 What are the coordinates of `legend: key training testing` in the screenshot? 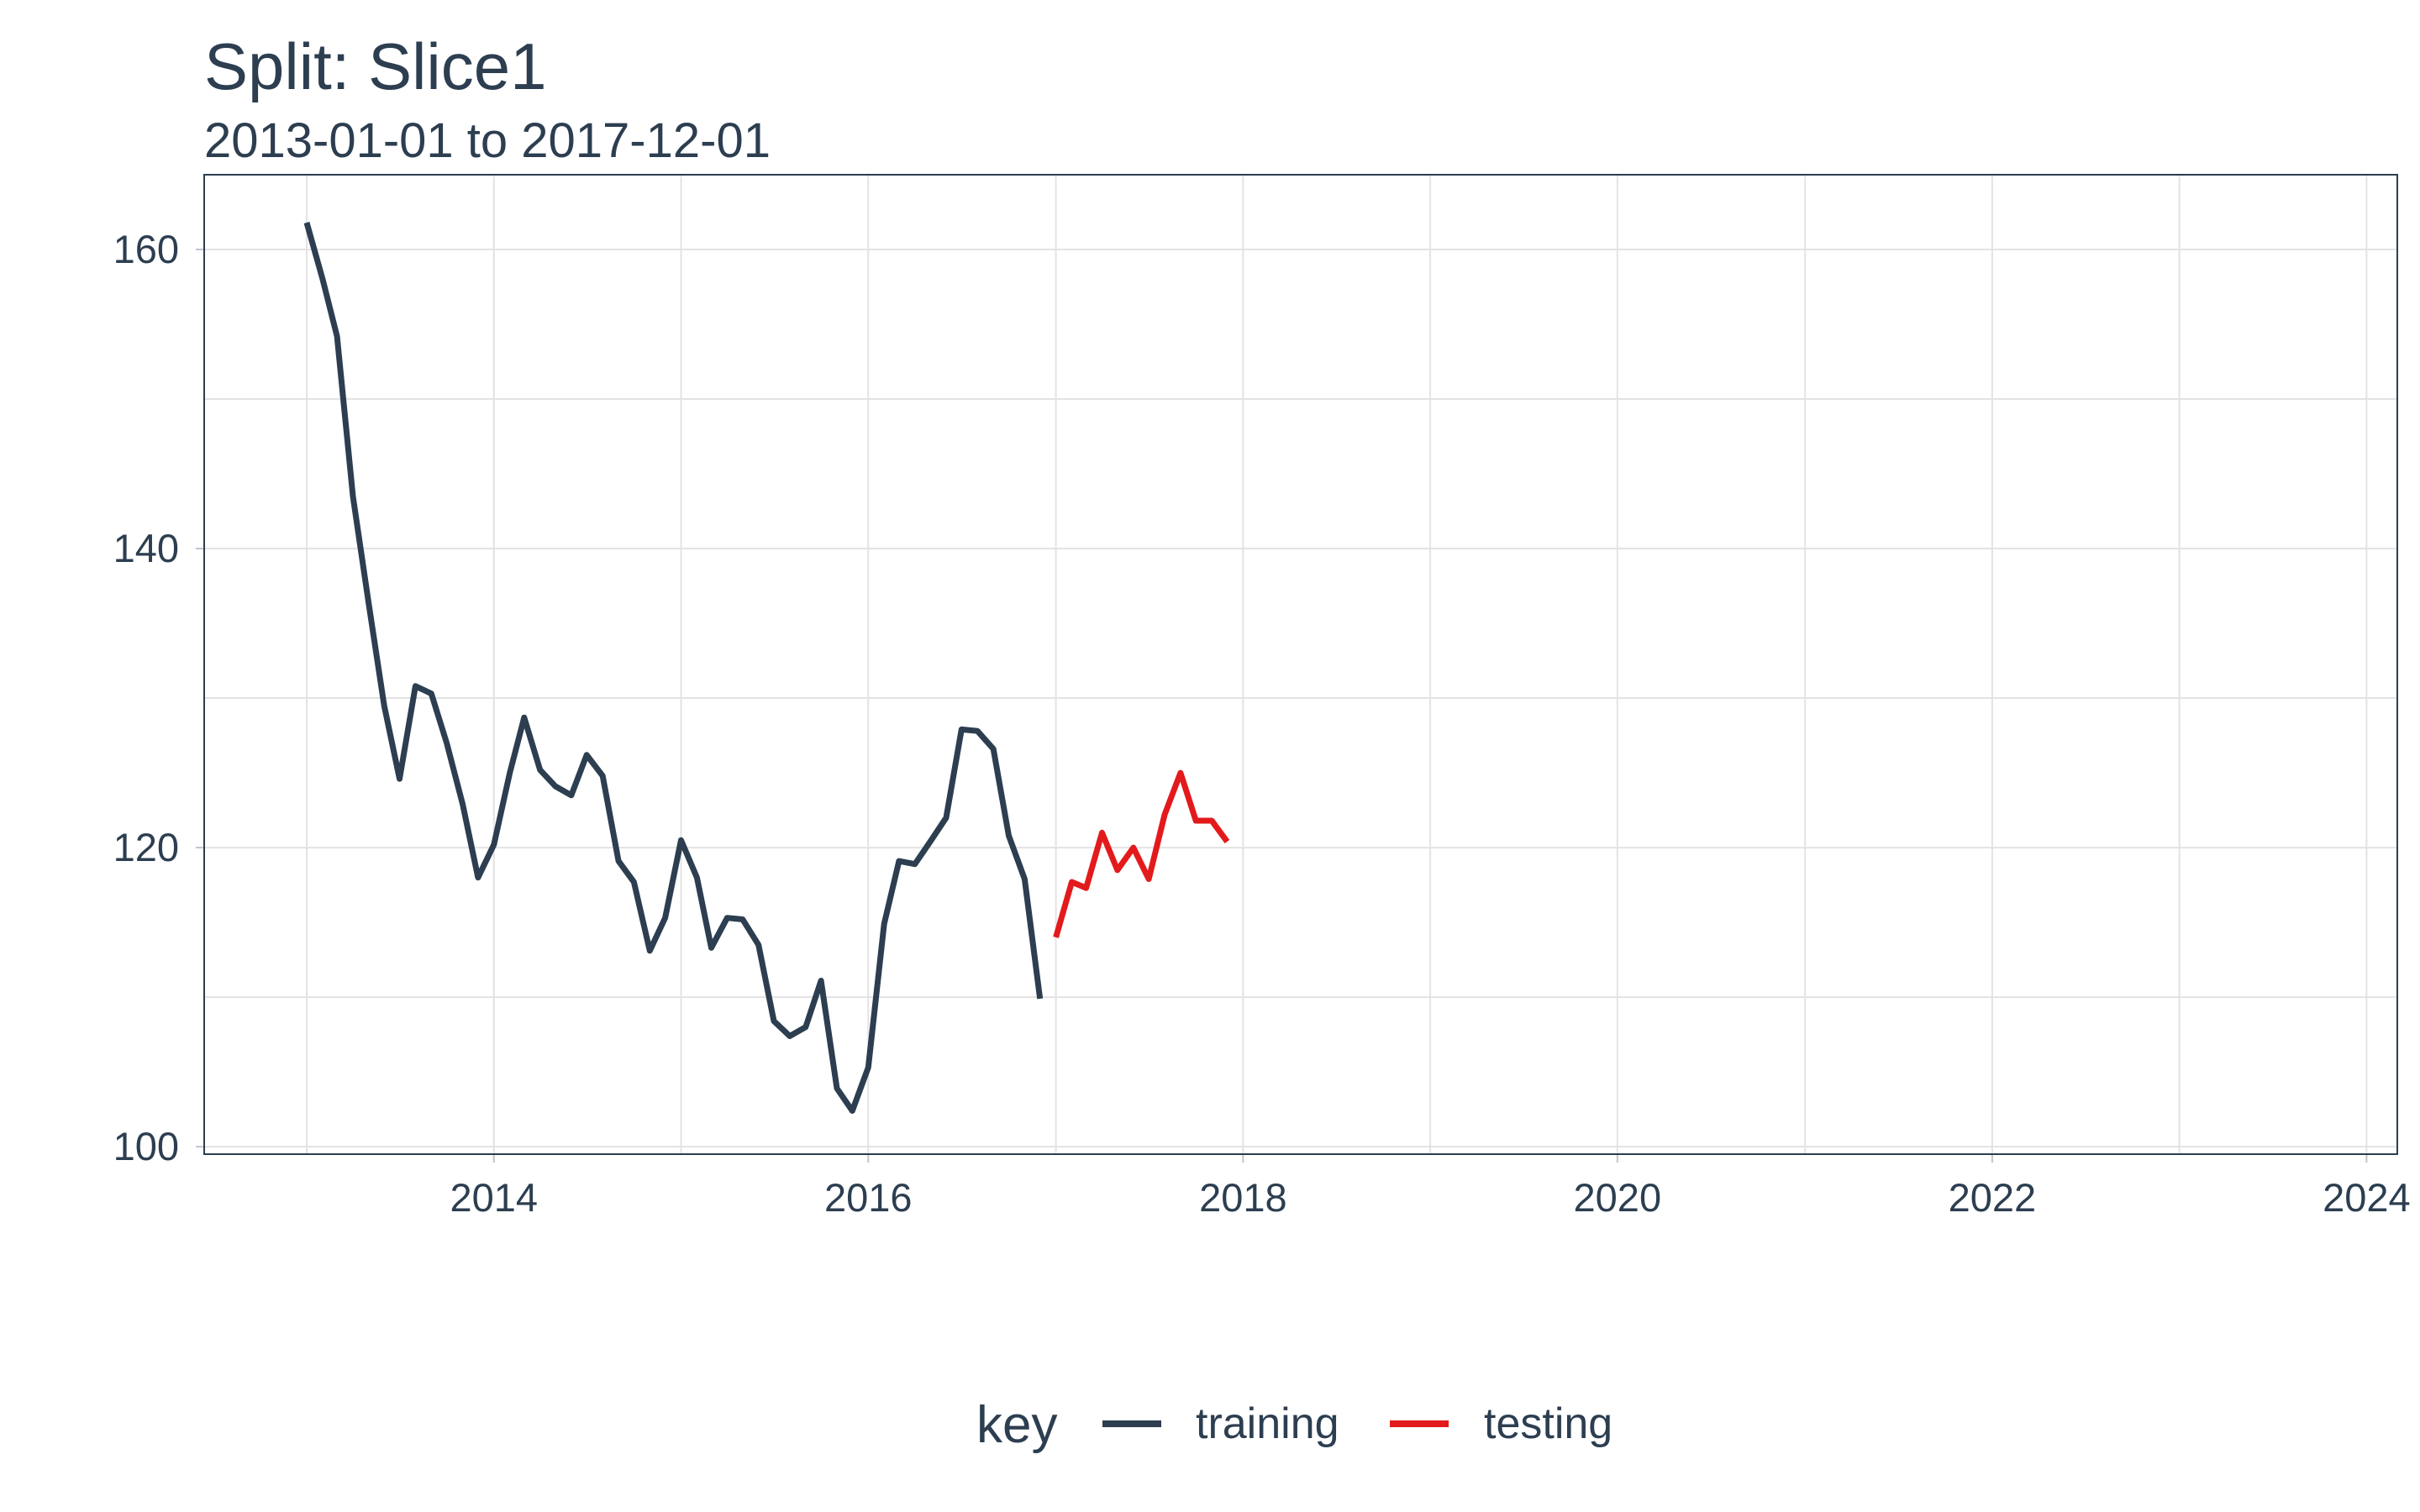 It's located at (1294, 1425).